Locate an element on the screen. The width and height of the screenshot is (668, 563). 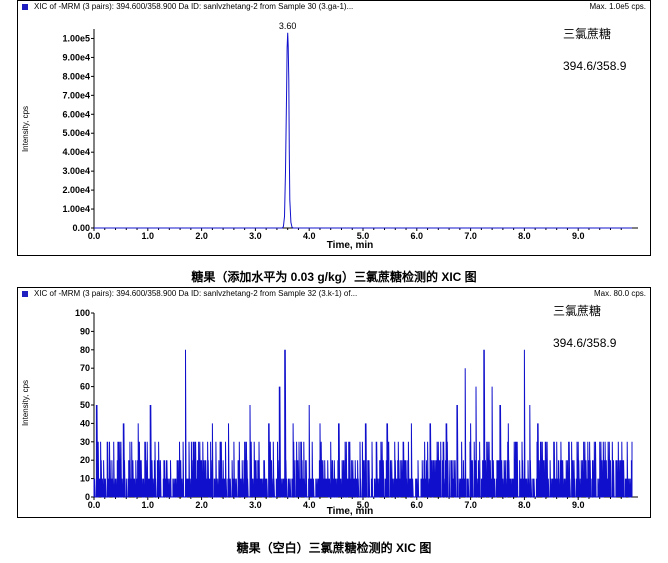
max-intensity-label: Max. 1.0e5 cps. is located at coordinates (617, 6).